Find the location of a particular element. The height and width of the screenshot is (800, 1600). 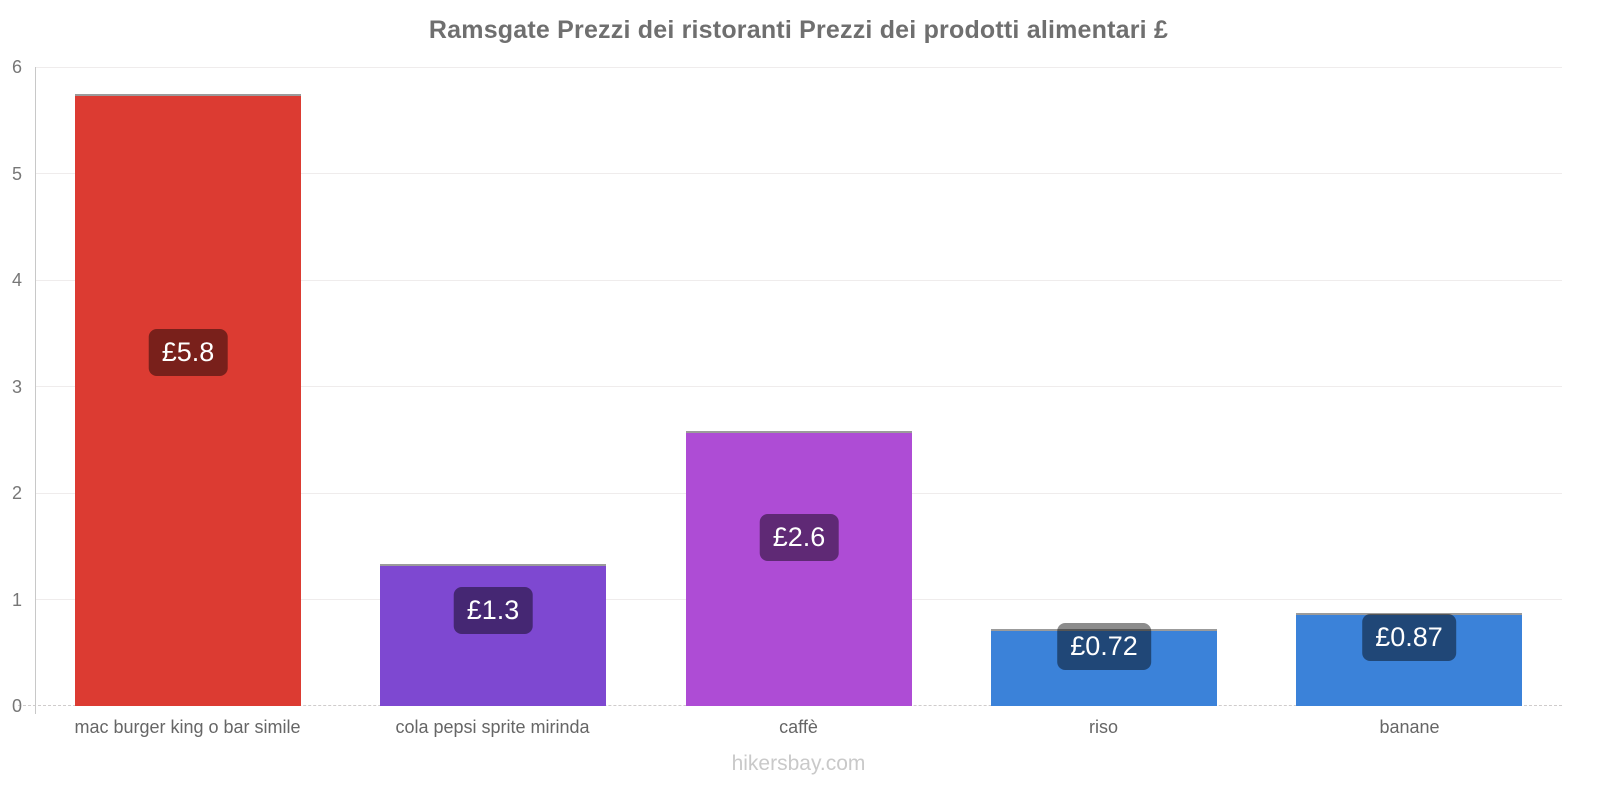

y-axis-tick-label: 3 is located at coordinates (16, 386).